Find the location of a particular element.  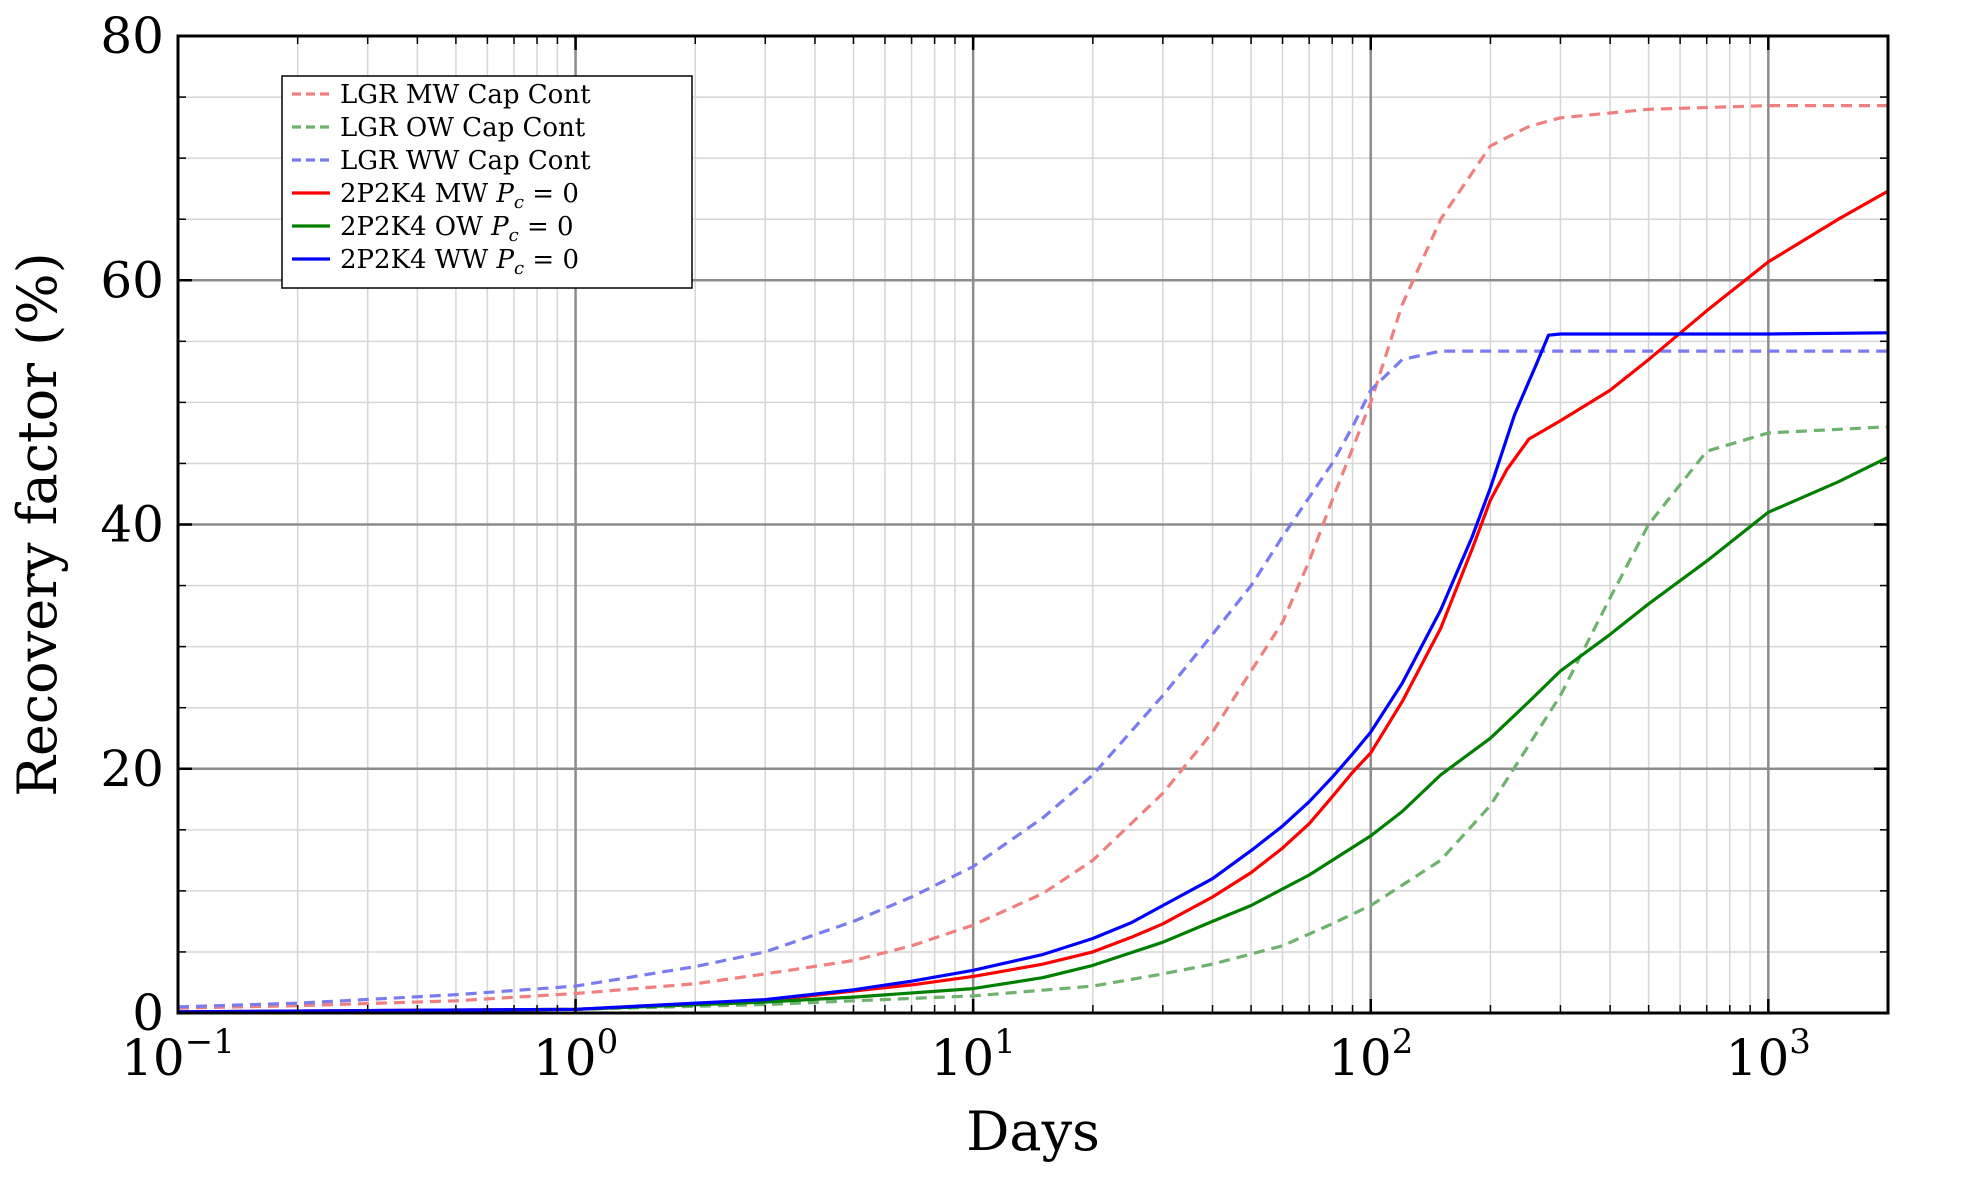

x-tick-label: 10² is located at coordinates (1370, 1054).